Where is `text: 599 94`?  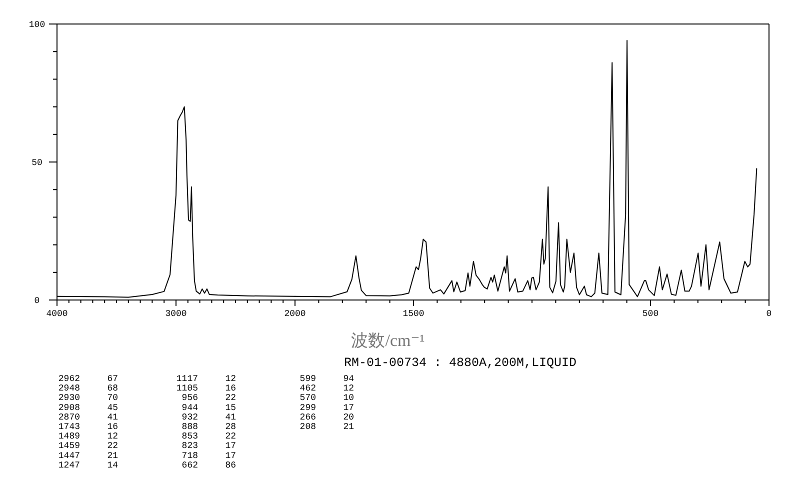 text: 599 94 is located at coordinates (327, 379).